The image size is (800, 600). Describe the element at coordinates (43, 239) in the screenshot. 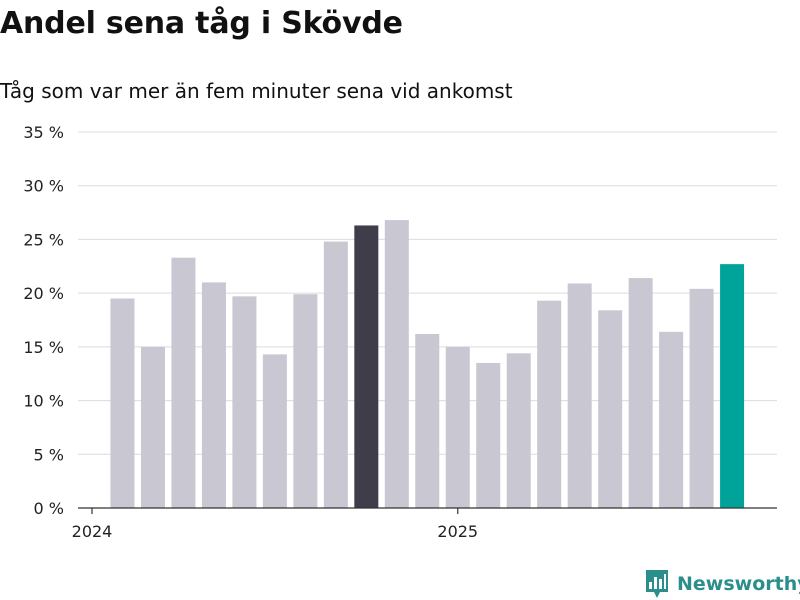

I see `y-tick-label: 25 %` at that location.